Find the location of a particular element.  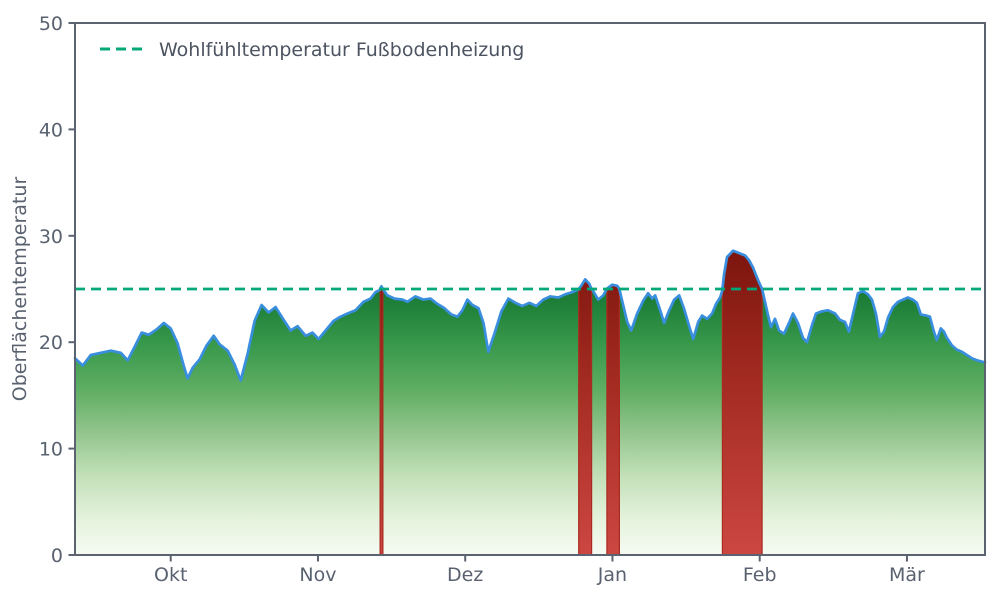

x-tick-label: Okt is located at coordinates (170, 575).